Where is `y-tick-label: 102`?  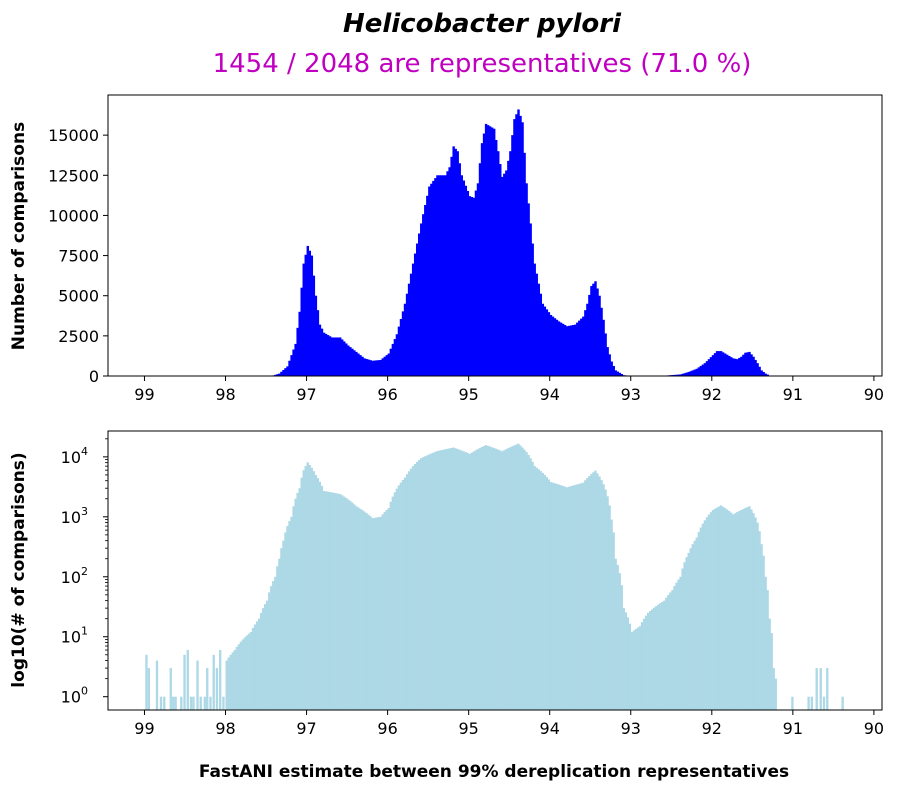 y-tick-label: 102 is located at coordinates (74, 576).